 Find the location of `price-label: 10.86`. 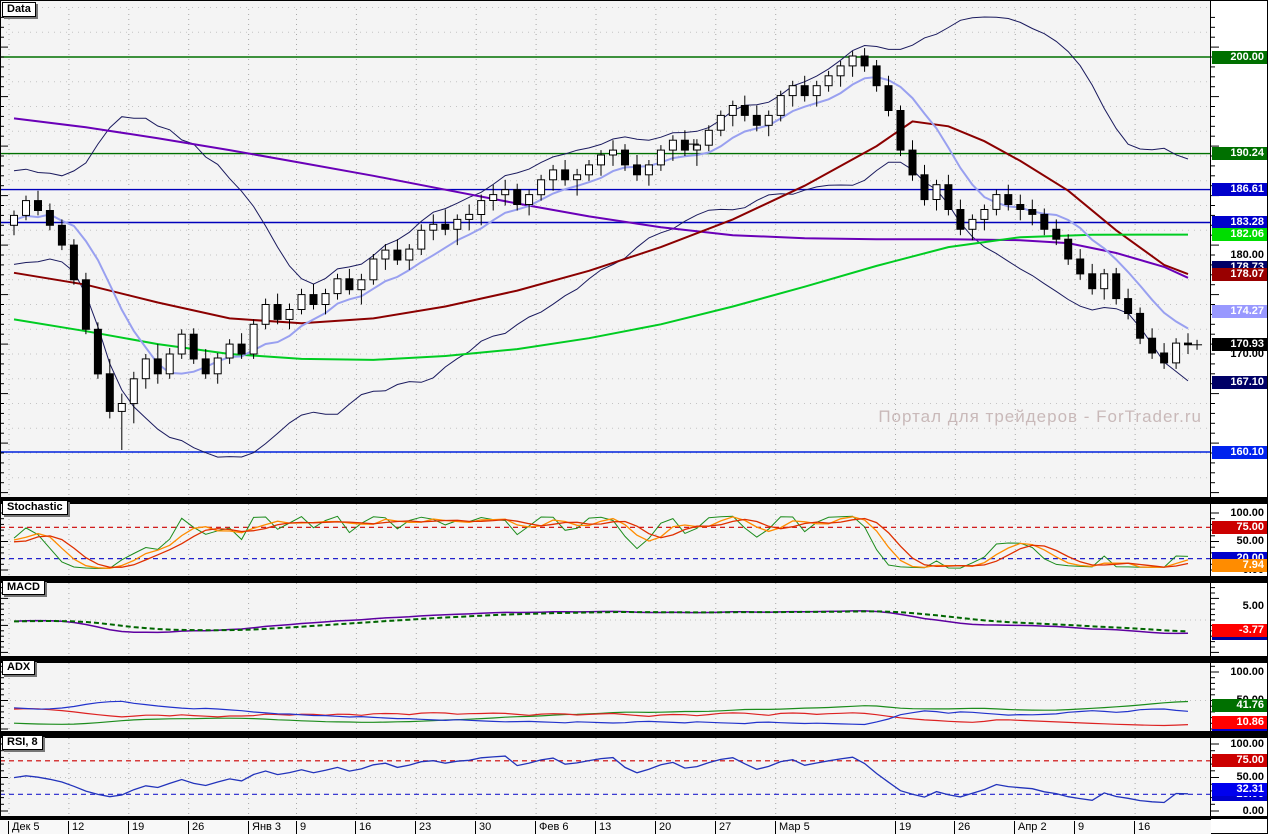

price-label: 10.86 is located at coordinates (1239, 722).